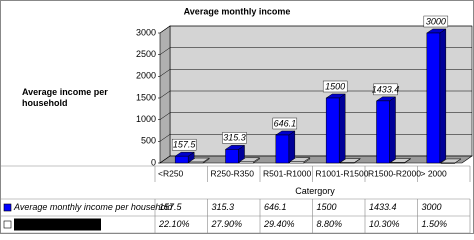  Describe the element at coordinates (275, 207) in the screenshot. I see `table-cell: 646.1` at that location.